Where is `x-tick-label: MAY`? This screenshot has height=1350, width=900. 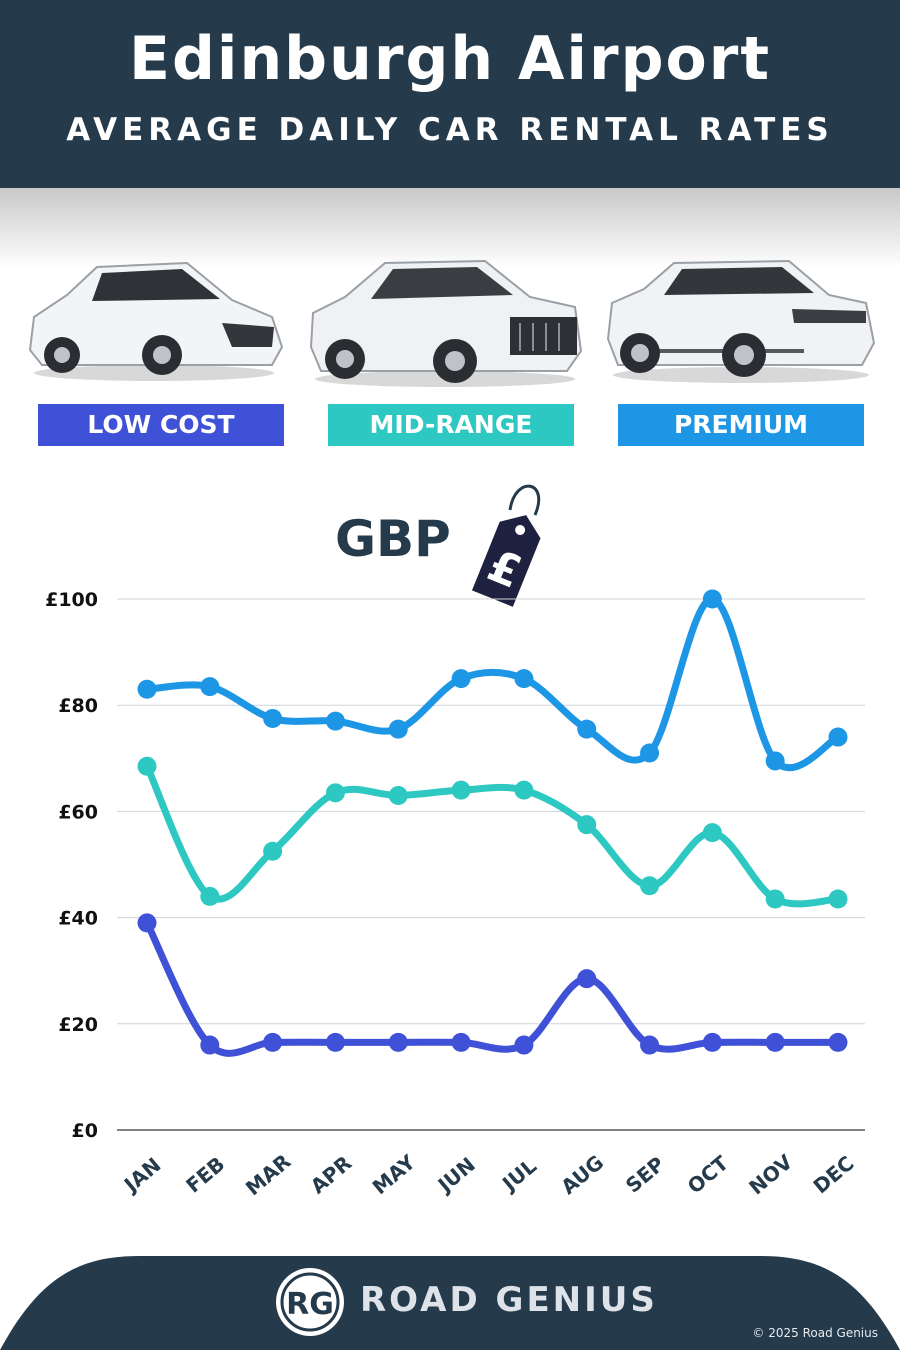 x-tick-label: MAY is located at coordinates (394, 1175).